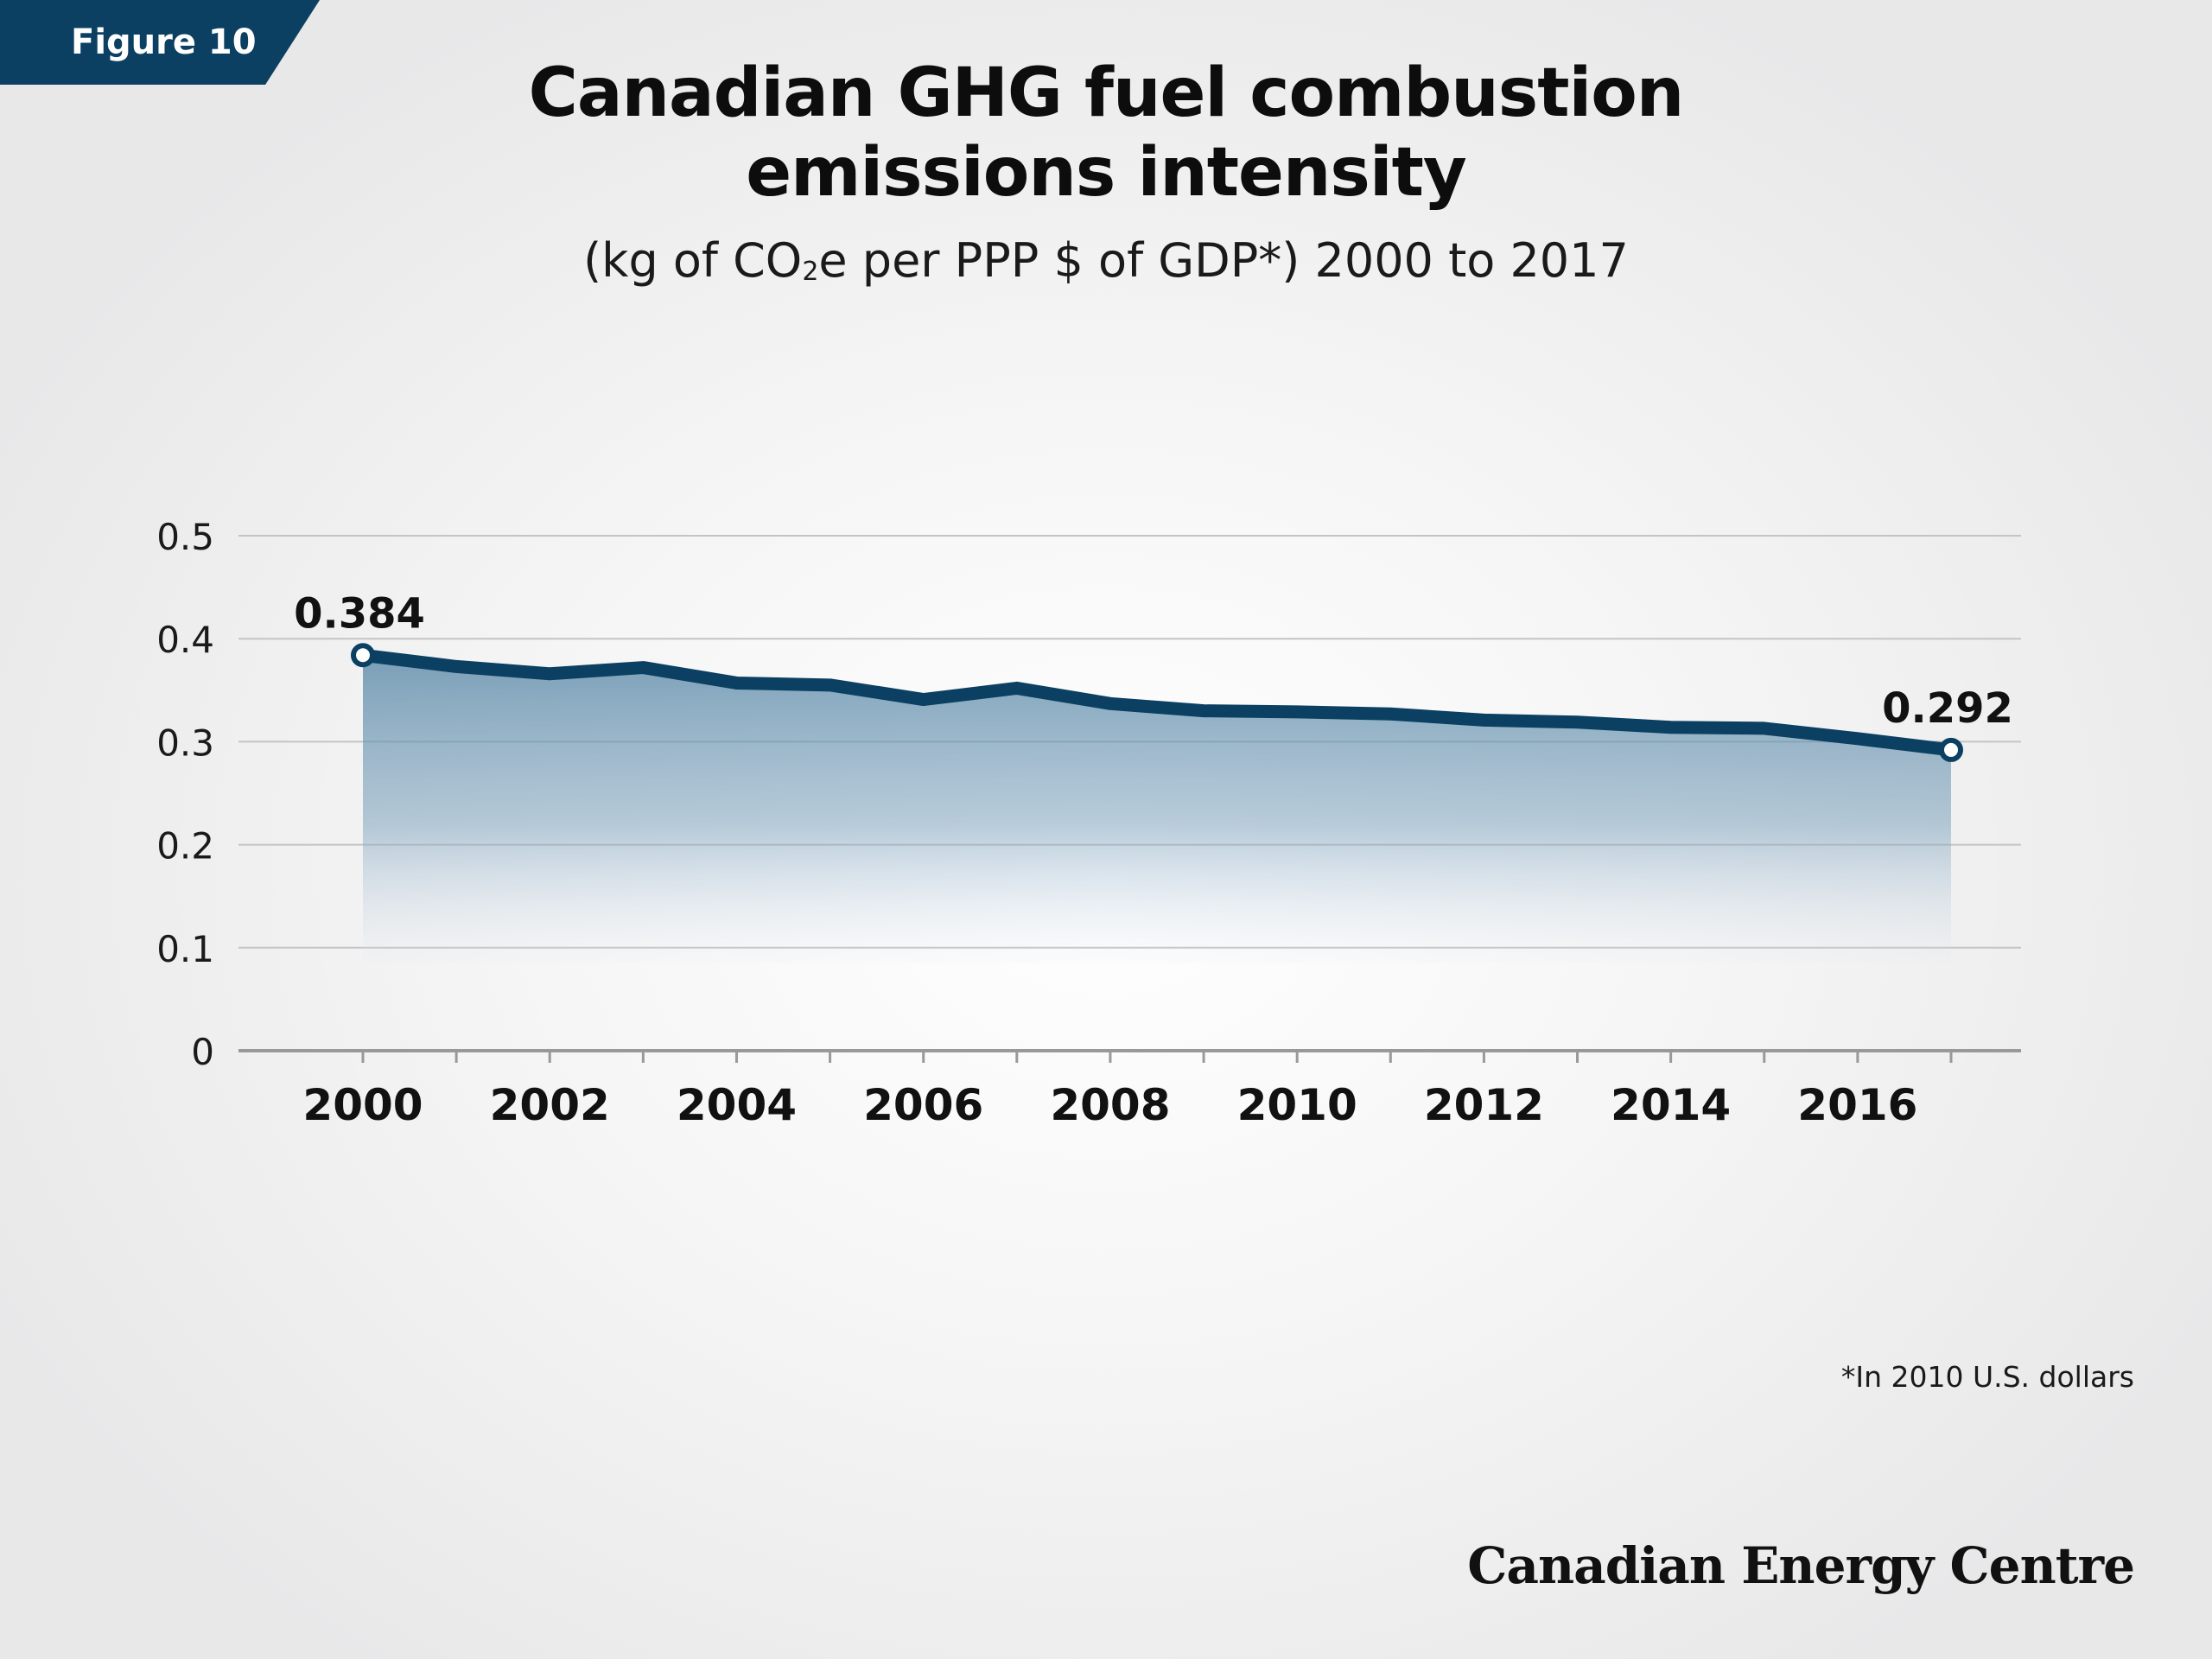  I want to click on chart-title-line-1: Canadian GHG fuel combustion, so click(1106, 93).